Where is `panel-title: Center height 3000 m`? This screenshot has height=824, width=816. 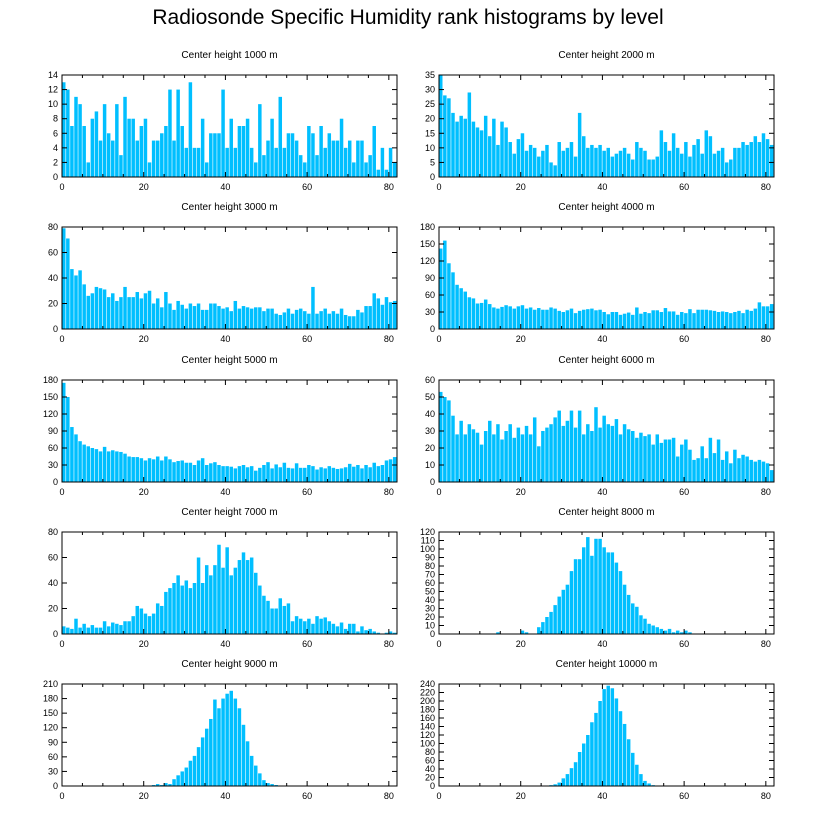 panel-title: Center height 3000 m is located at coordinates (229, 207).